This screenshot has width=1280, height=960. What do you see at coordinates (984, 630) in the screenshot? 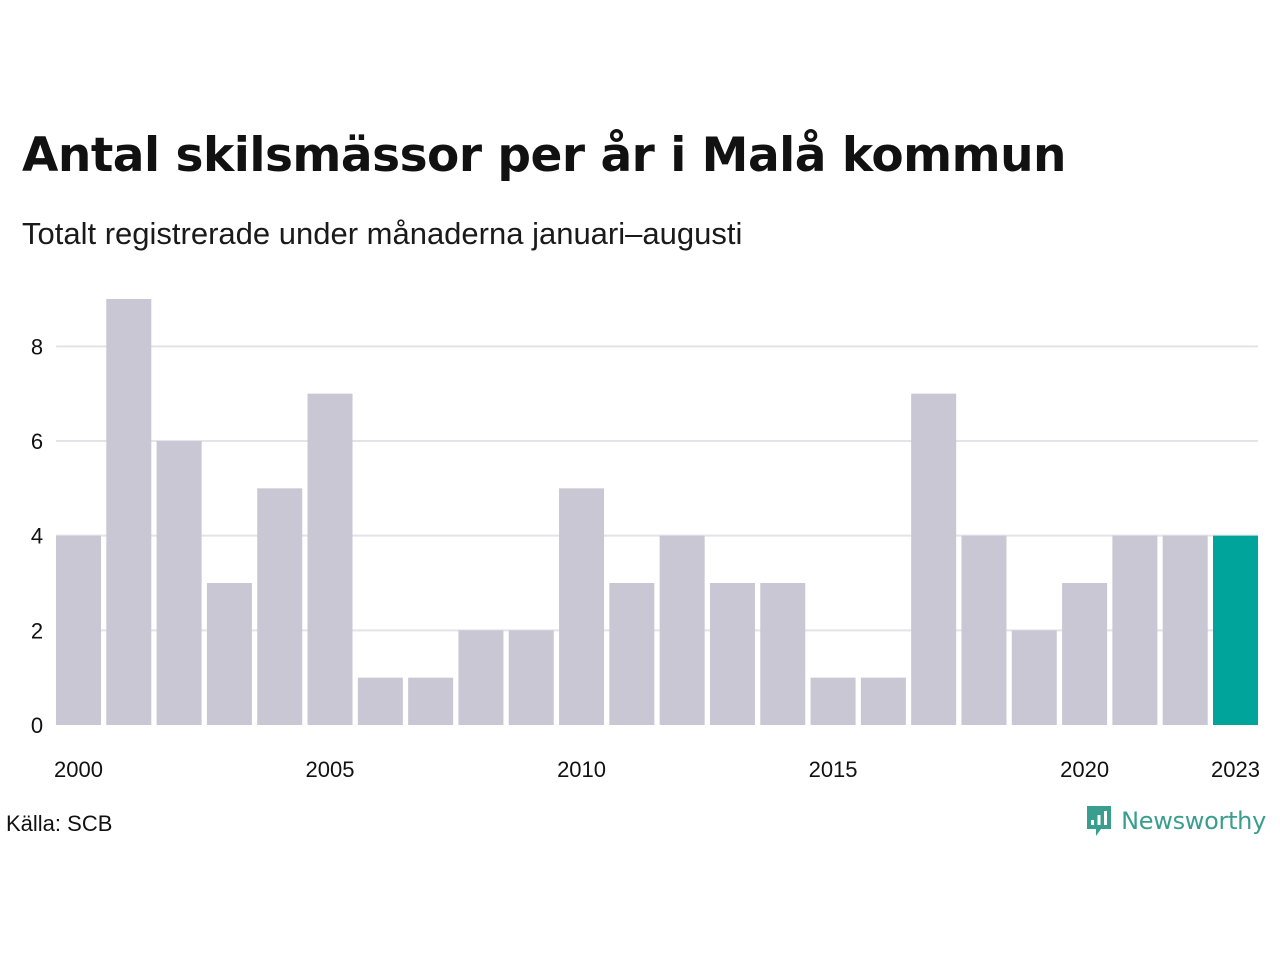
I see `bar-2018` at bounding box center [984, 630].